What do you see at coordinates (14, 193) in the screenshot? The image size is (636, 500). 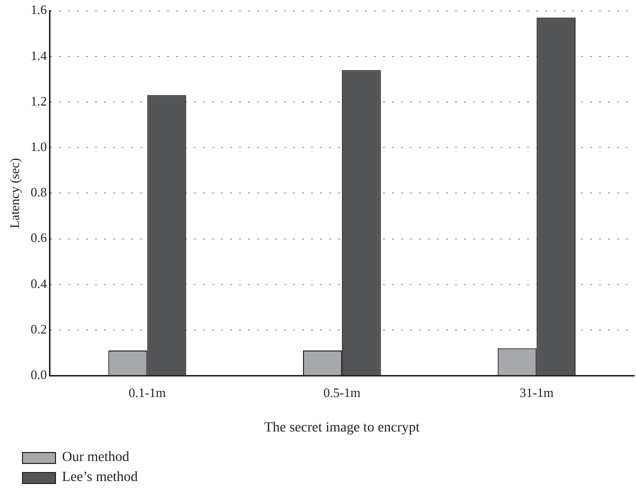 I see `y-axis-title: Latency (sec)` at bounding box center [14, 193].